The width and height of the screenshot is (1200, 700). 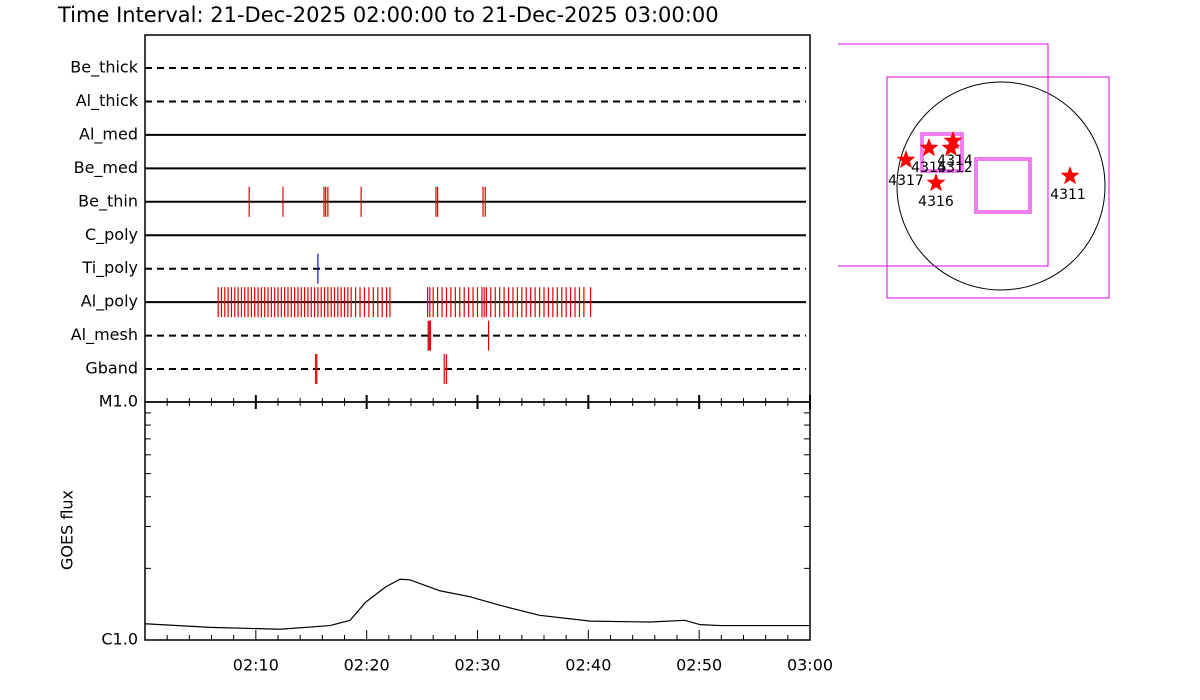 What do you see at coordinates (367, 665) in the screenshot?
I see `x-tick-label: 02:20` at bounding box center [367, 665].